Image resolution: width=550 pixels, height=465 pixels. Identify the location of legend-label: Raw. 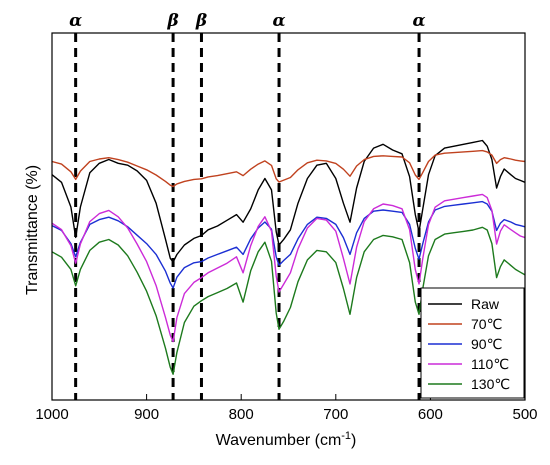
(485, 304).